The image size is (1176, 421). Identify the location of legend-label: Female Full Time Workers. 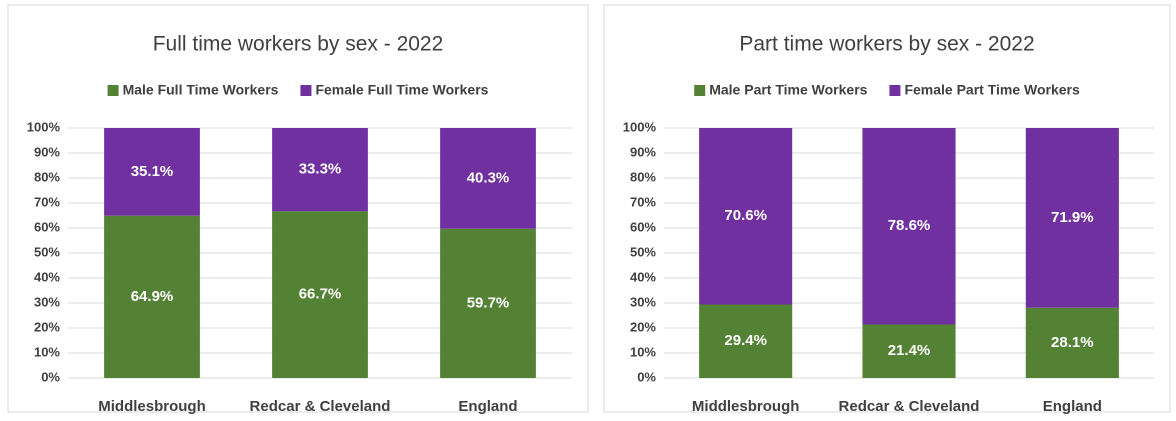
(401, 90).